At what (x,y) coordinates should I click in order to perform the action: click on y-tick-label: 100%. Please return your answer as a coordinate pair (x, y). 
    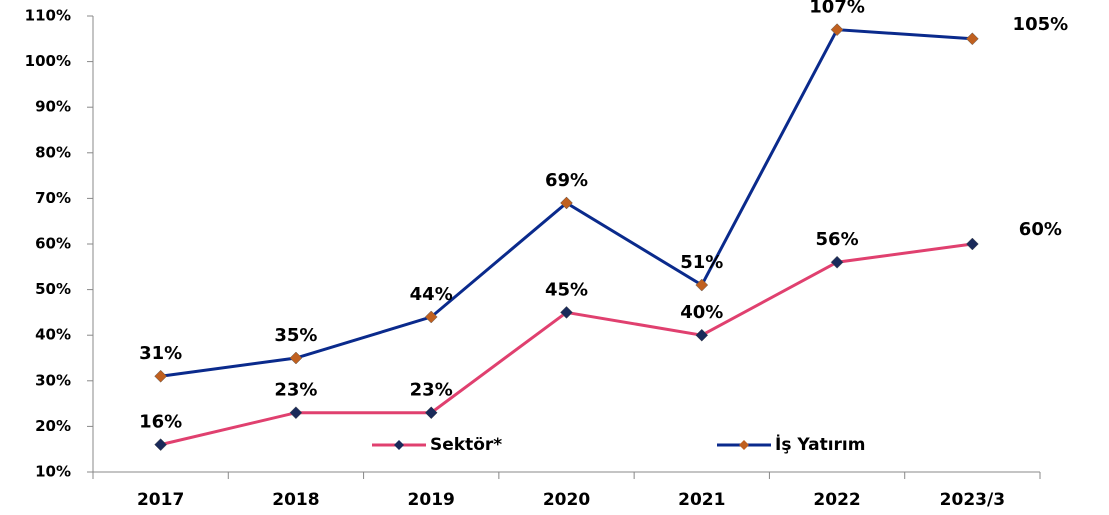
    Looking at the image, I should click on (48, 61).